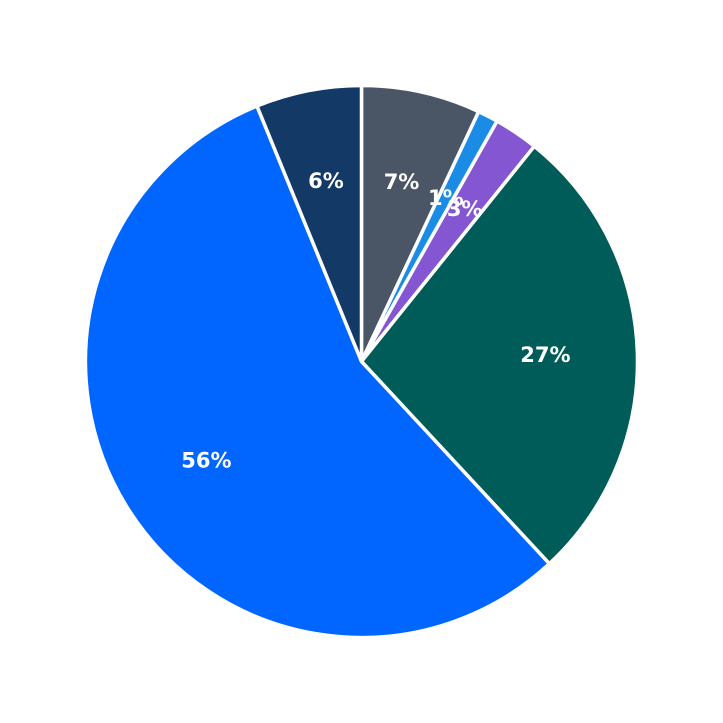  Describe the element at coordinates (326, 181) in the screenshot. I see `pie-slice-label-5: 6%` at that location.